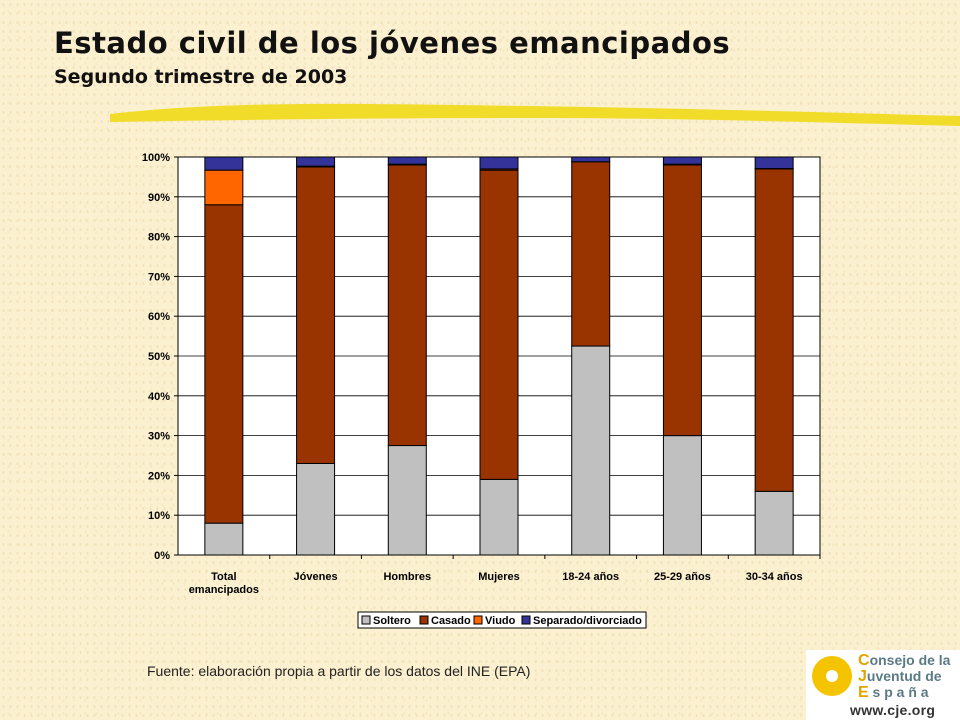 This screenshot has width=960, height=720. What do you see at coordinates (159, 437) in the screenshot?
I see `y-tick-label: 30%` at bounding box center [159, 437].